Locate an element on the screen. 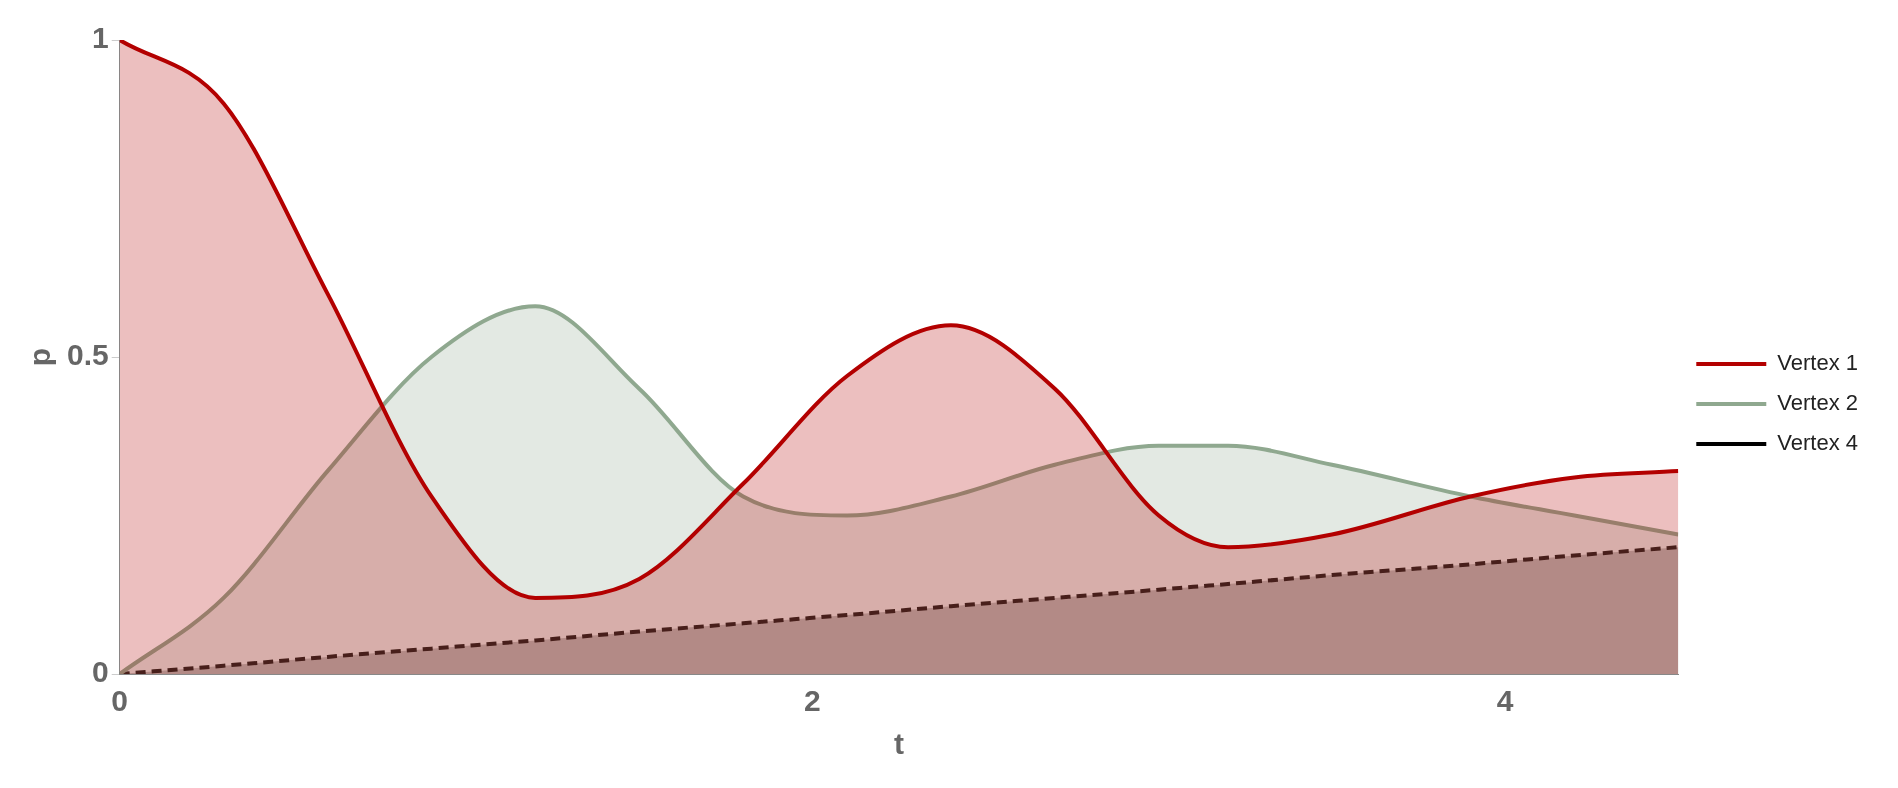 This screenshot has width=1898, height=788. y-tick-label: 0 is located at coordinates (100, 672).